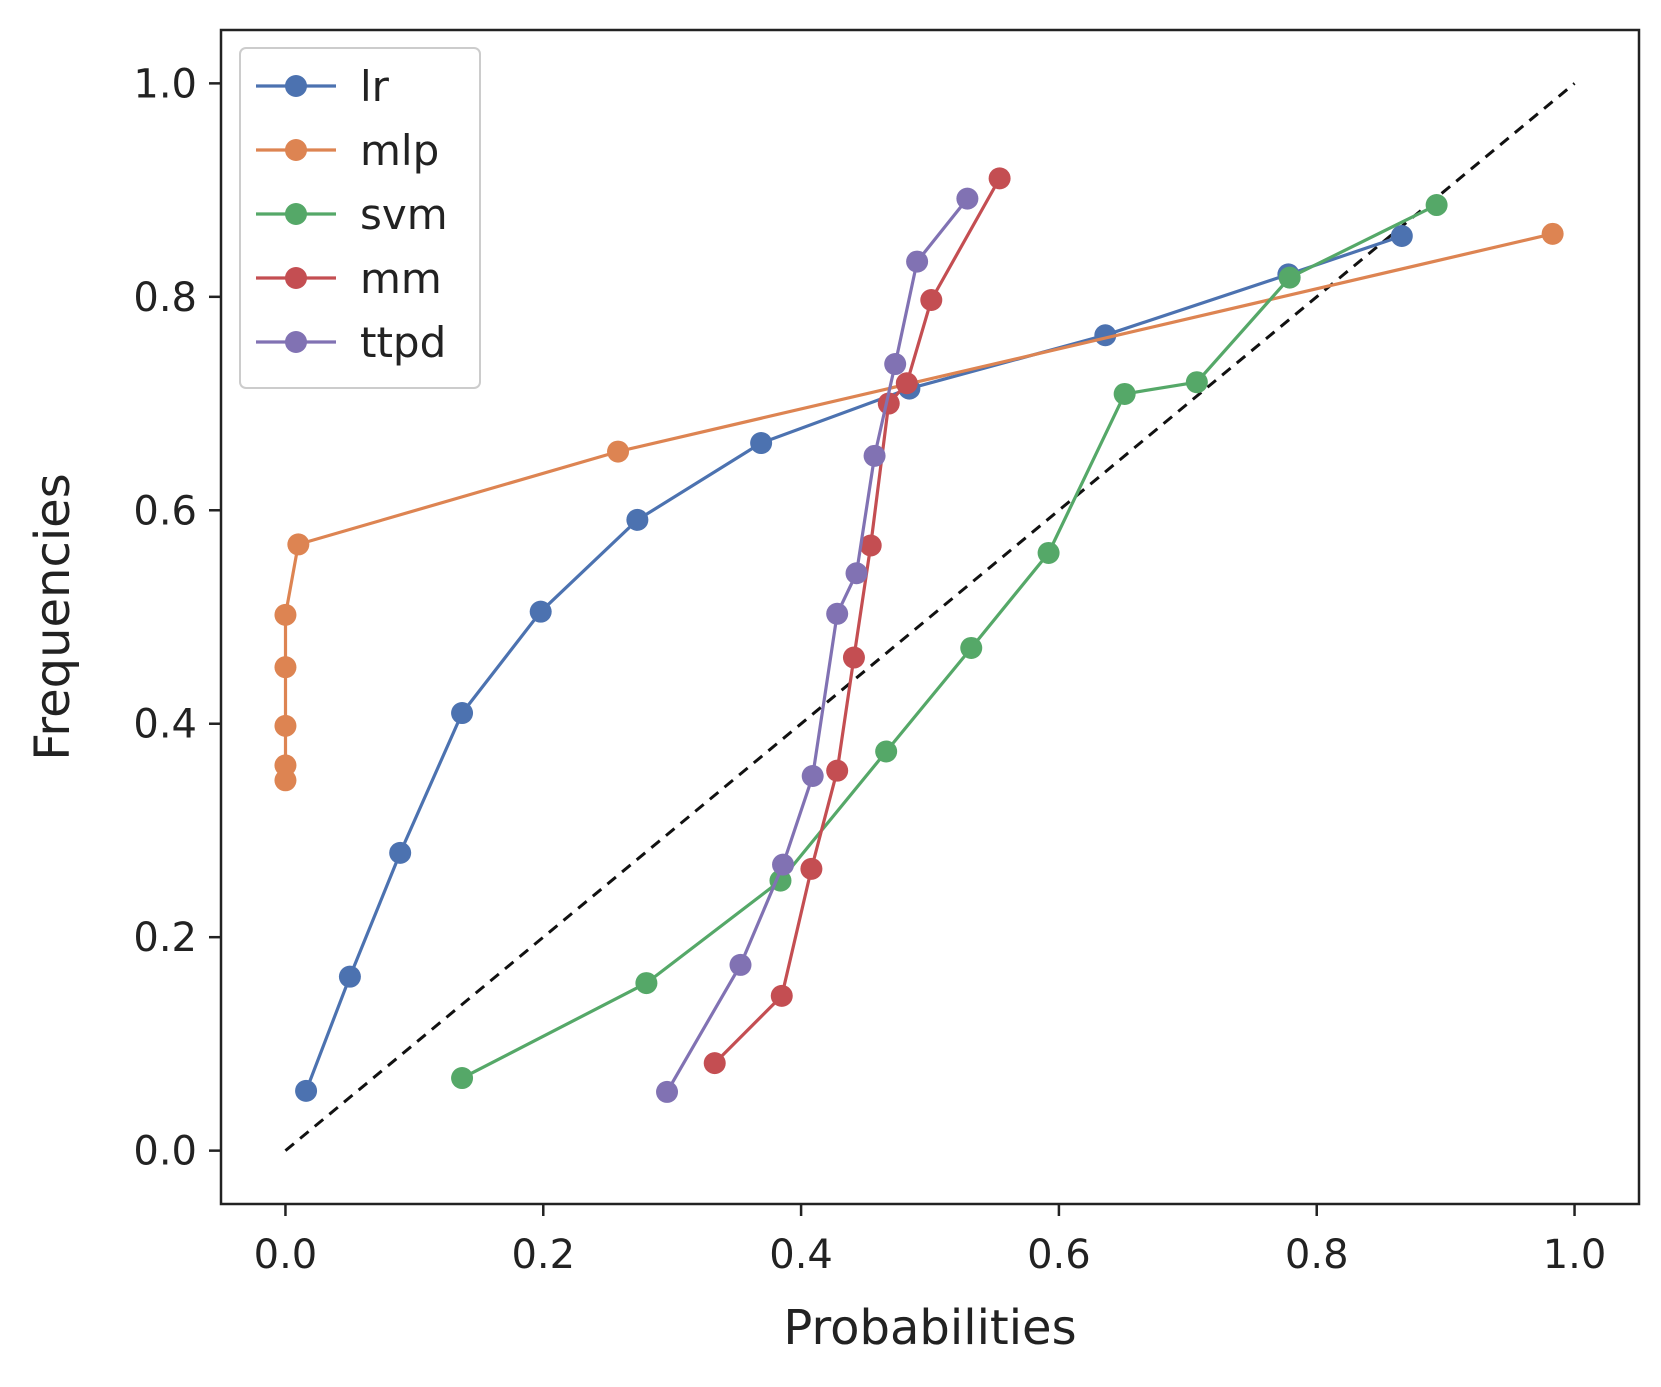 The width and height of the screenshot is (1661, 1387). I want to click on legend-label: lr, so click(375, 86).